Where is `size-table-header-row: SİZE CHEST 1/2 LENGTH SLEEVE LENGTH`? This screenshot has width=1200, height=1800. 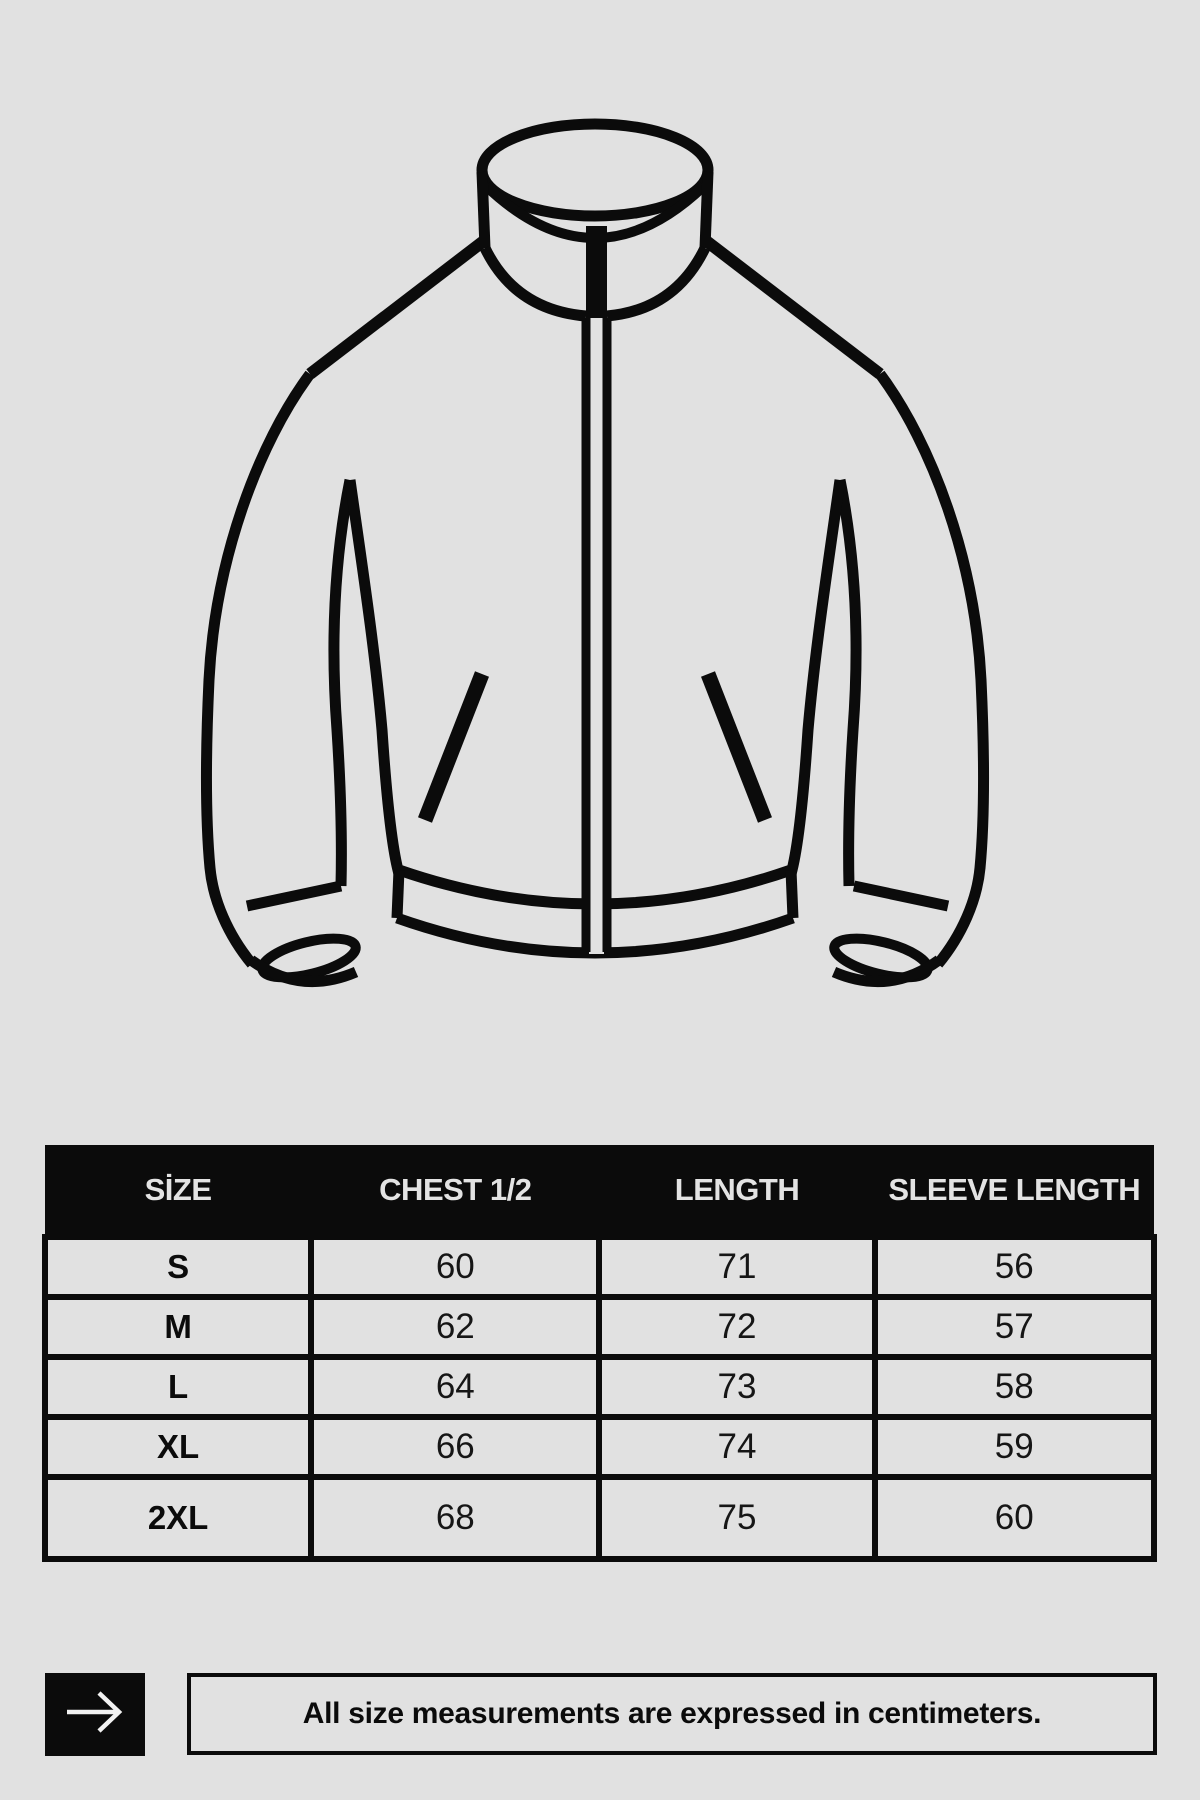 size-table-header-row: SİZE CHEST 1/2 LENGTH SLEEVE LENGTH is located at coordinates (599, 1191).